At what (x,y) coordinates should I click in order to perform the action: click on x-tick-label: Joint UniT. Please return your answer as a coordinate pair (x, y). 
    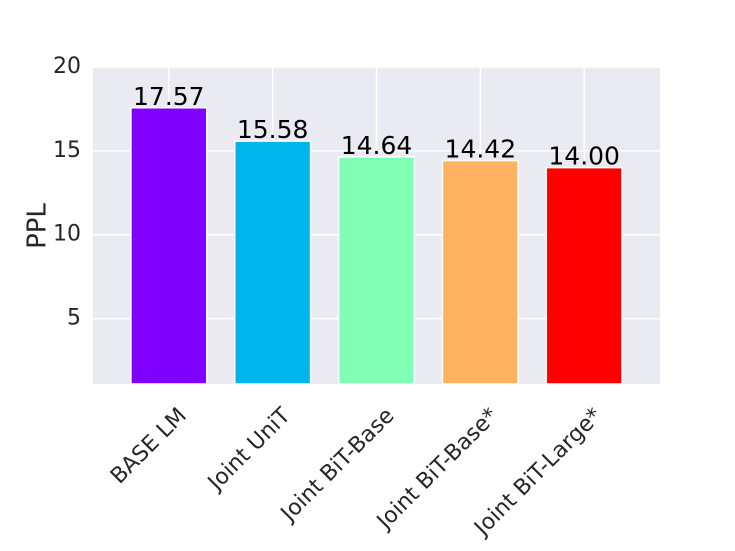
    Looking at the image, I should click on (249, 450).